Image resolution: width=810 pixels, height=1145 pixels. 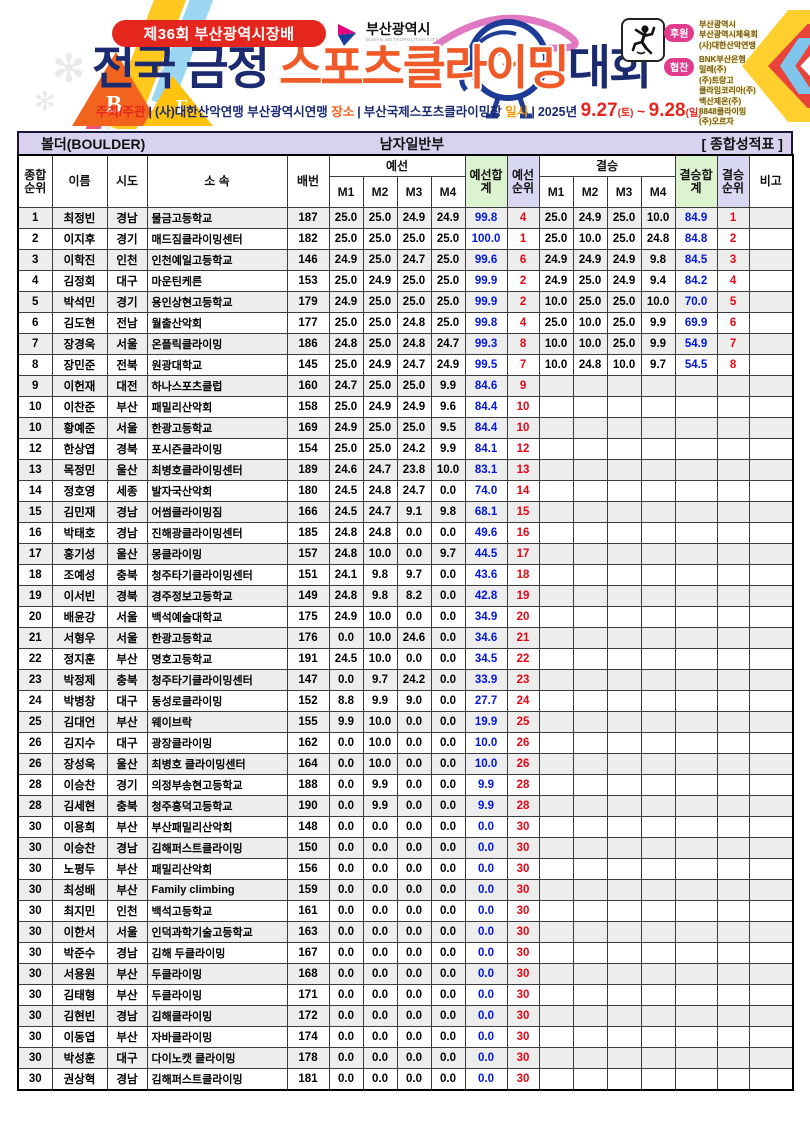 I want to click on overall-rank-cell: 19, so click(x=35, y=596).